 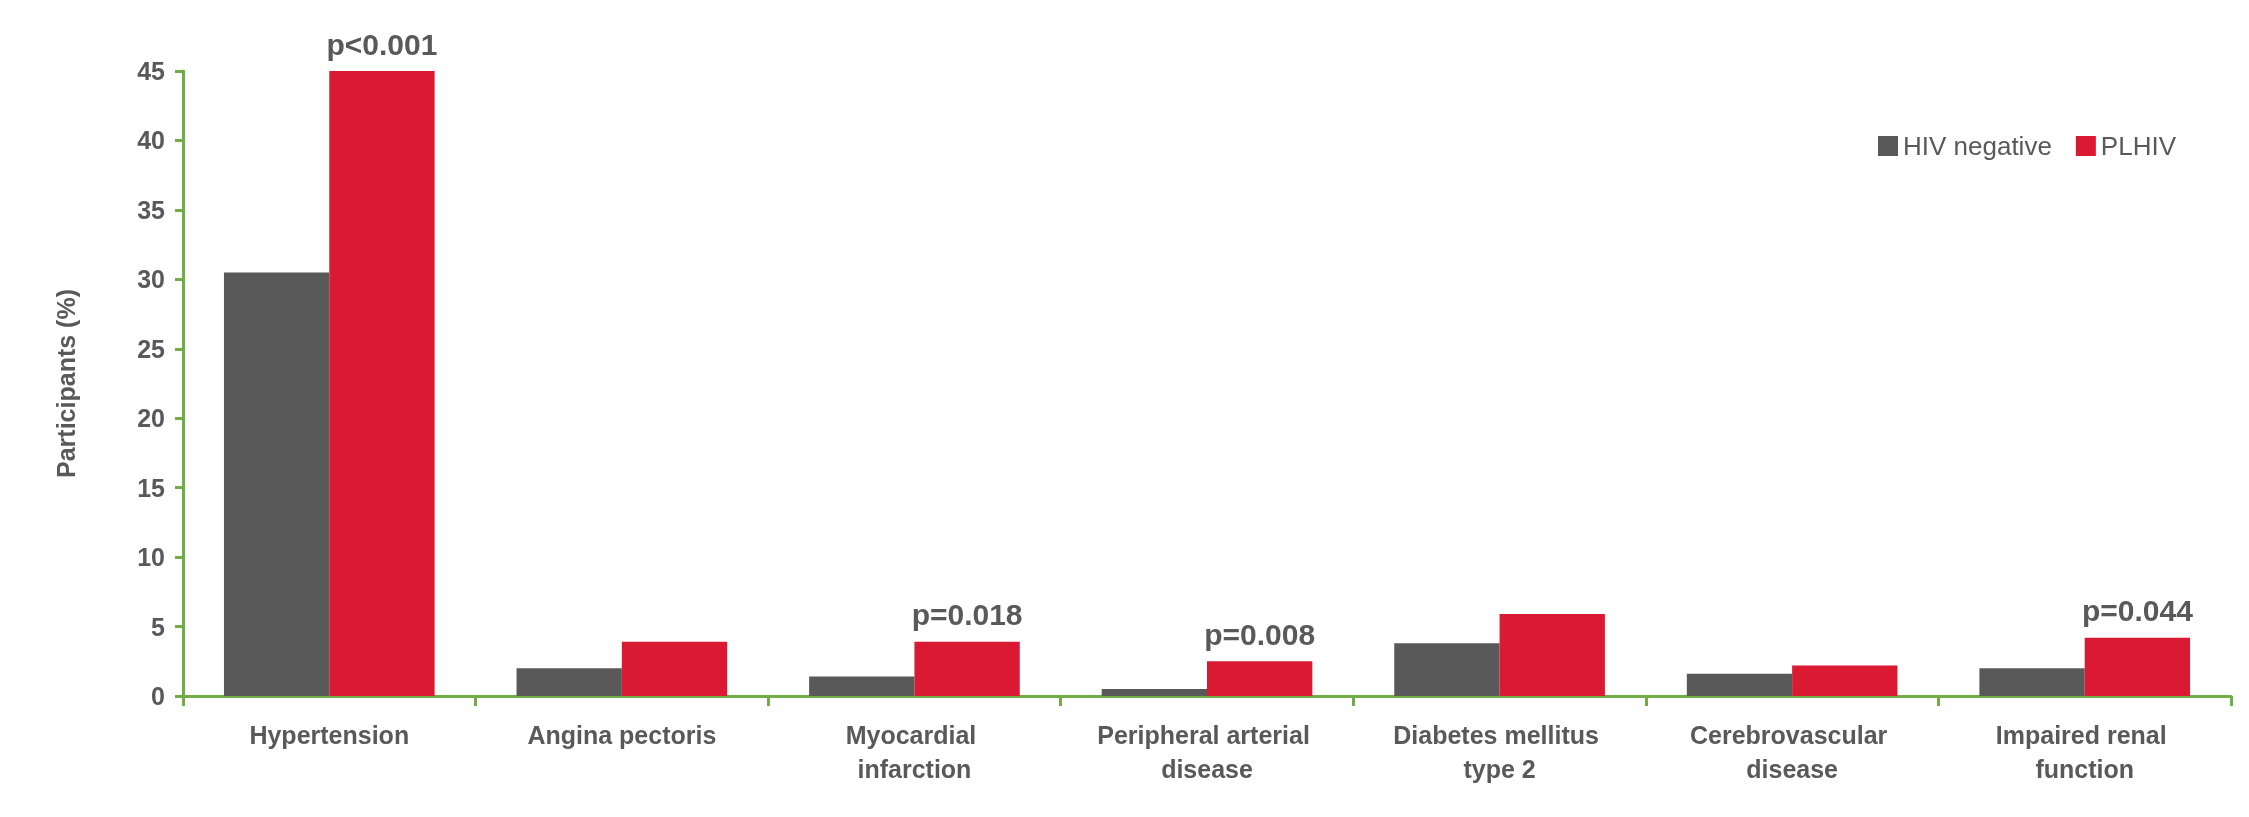 I want to click on annotation: p<0.001, so click(x=382, y=44).